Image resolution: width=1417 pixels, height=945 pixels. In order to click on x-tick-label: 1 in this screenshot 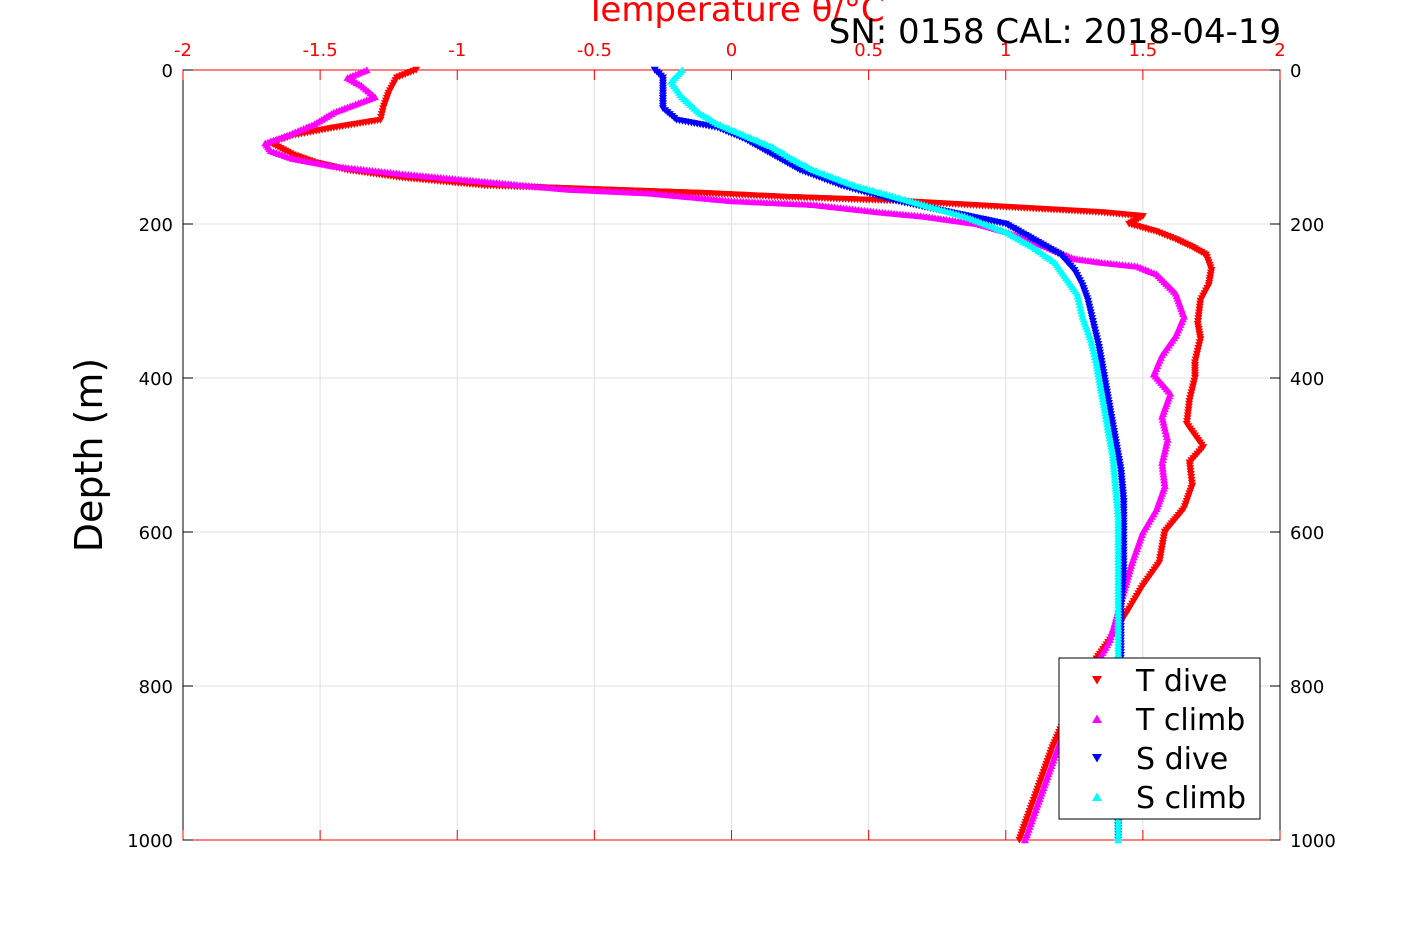, I will do `click(1005, 50)`.